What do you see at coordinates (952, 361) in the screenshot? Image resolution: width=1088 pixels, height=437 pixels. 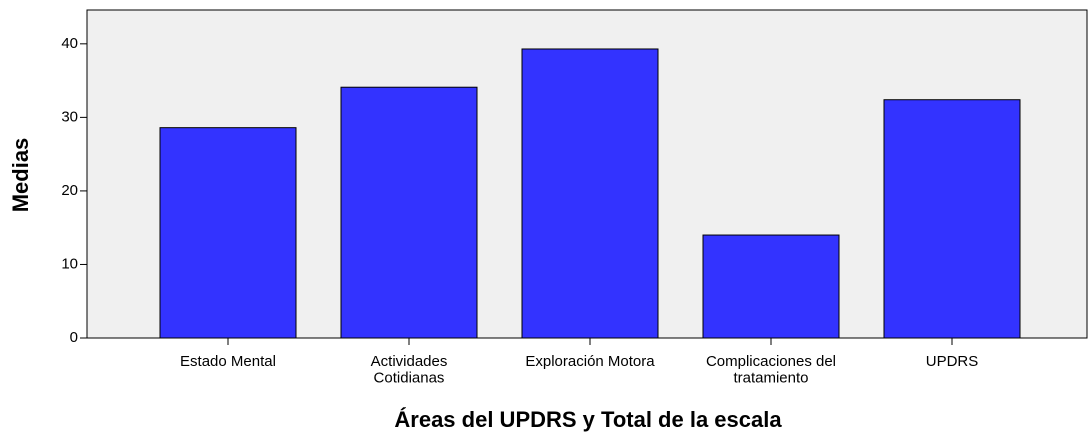 I see `x-tick-label: UPDRS` at bounding box center [952, 361].